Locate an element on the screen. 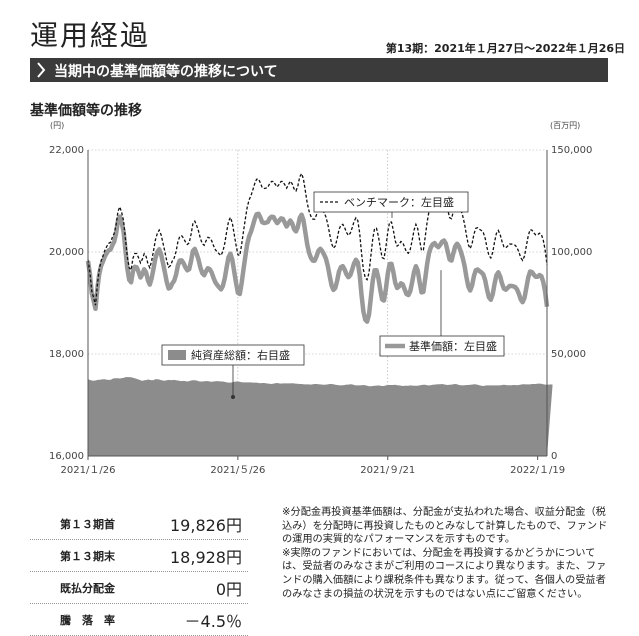 The image size is (639, 636). stat-value: 18,928円 is located at coordinates (199, 555).